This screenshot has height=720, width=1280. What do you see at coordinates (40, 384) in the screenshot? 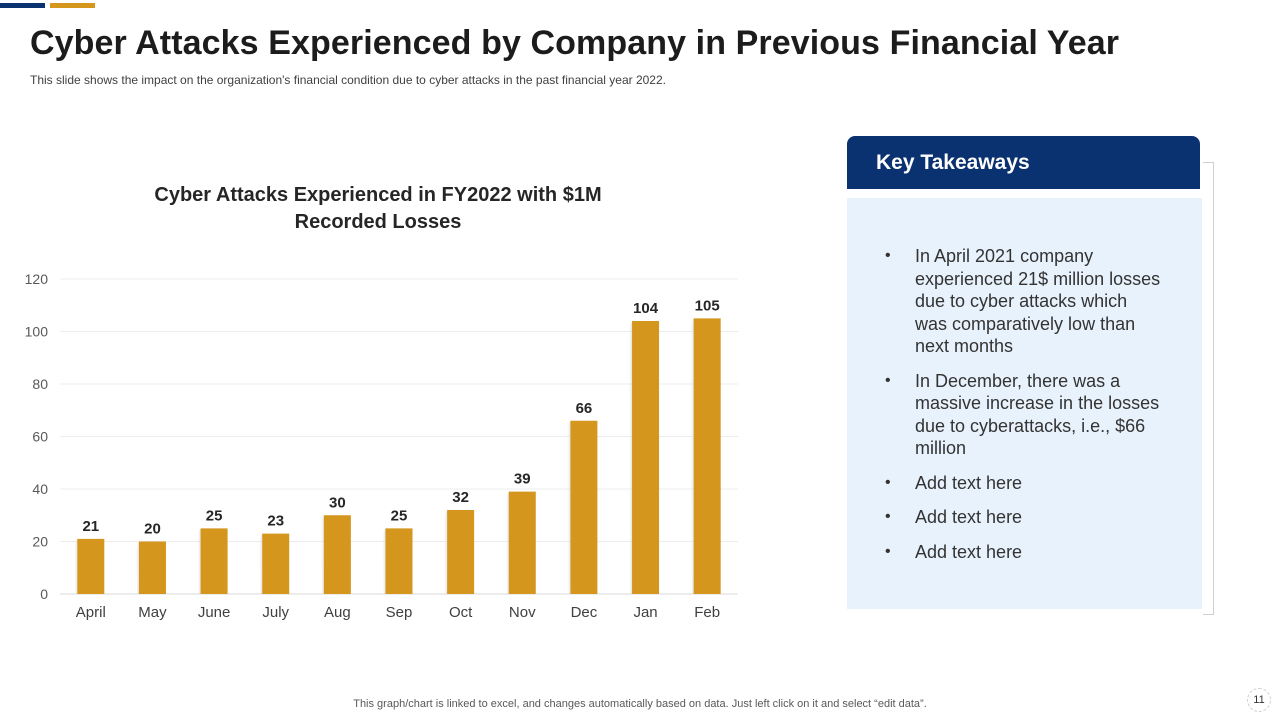
I see `y-tick-label: 80` at bounding box center [40, 384].